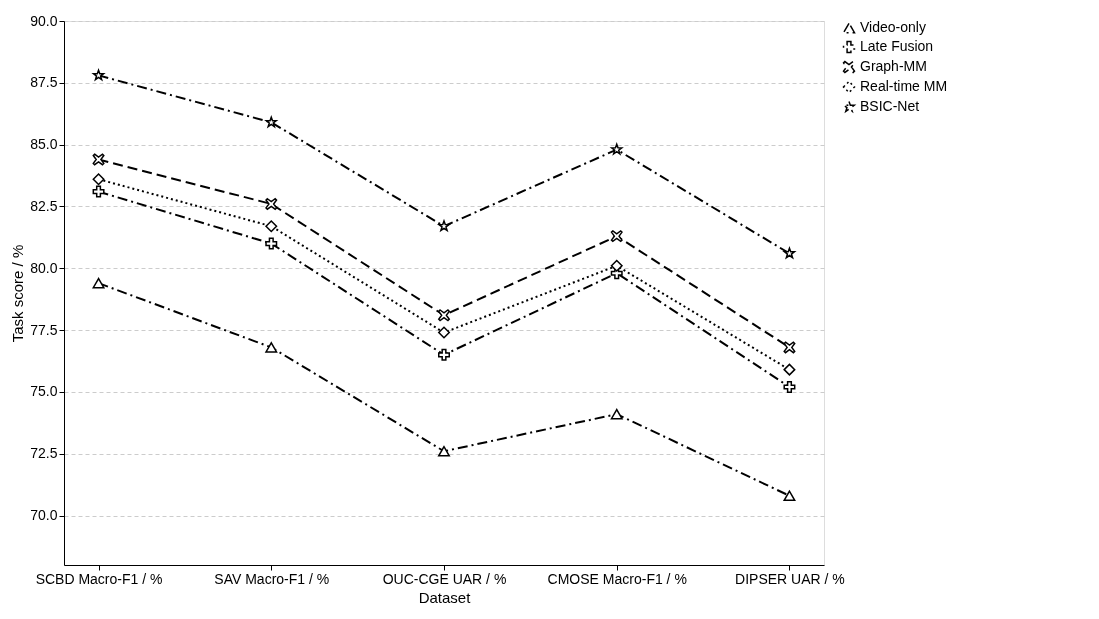  What do you see at coordinates (890, 106) in the screenshot?
I see `legend-label: BSIC-Net` at bounding box center [890, 106].